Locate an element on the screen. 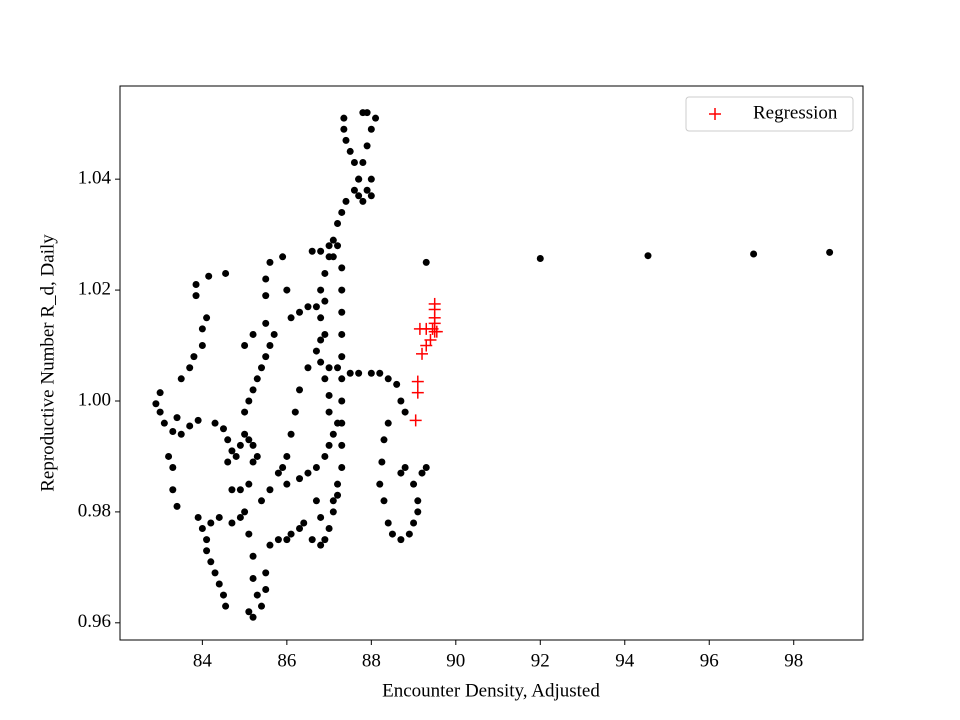 The height and width of the screenshot is (720, 960). x-tick-label: 88 is located at coordinates (371, 660).